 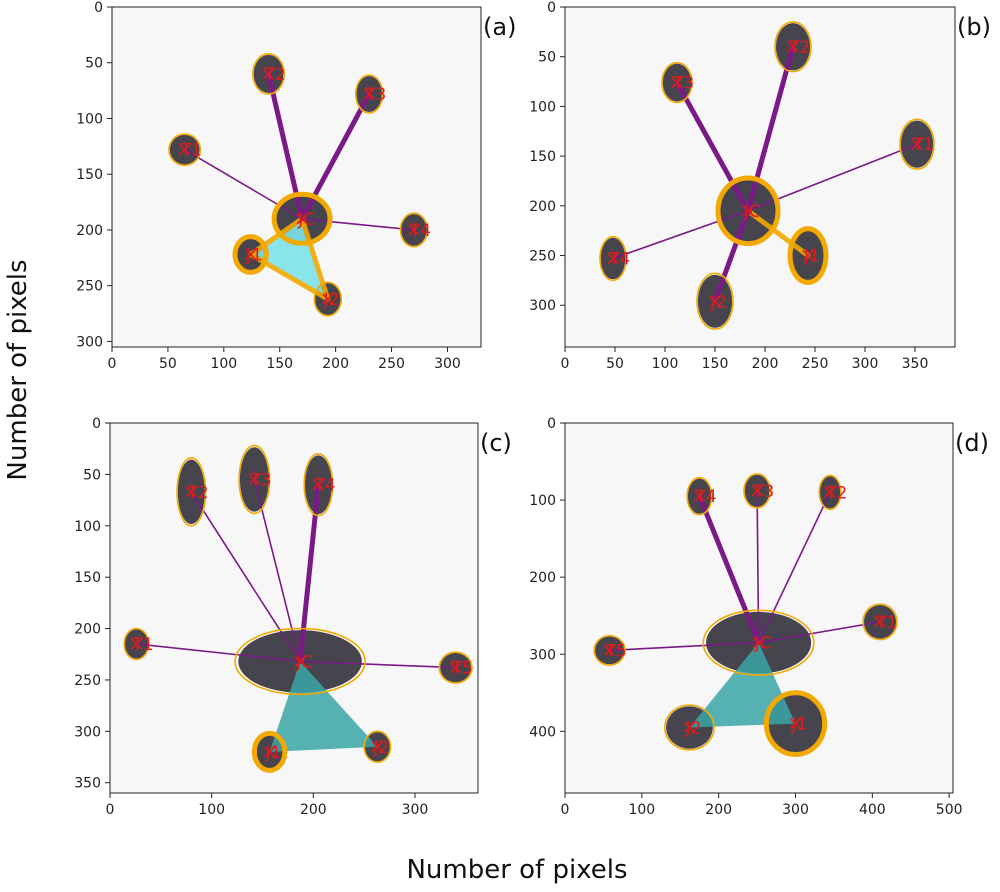 I want to click on panel-label: (c), so click(x=496, y=443).